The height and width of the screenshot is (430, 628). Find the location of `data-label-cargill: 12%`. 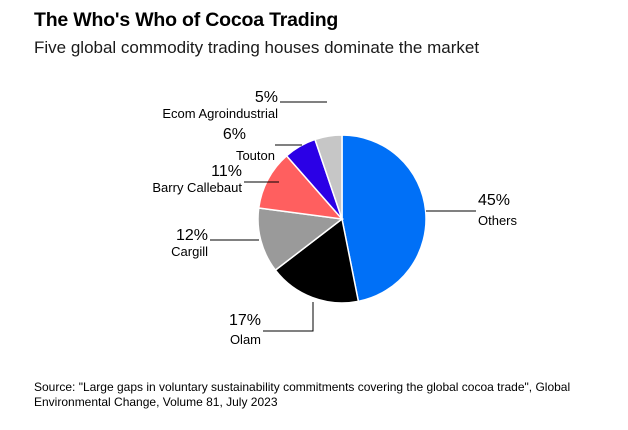

data-label-cargill: 12% is located at coordinates (192, 235).